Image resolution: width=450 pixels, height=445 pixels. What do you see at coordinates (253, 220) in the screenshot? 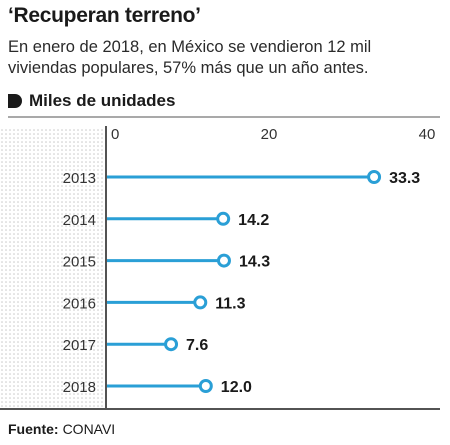
I see `value-label: 14.2` at bounding box center [253, 220].